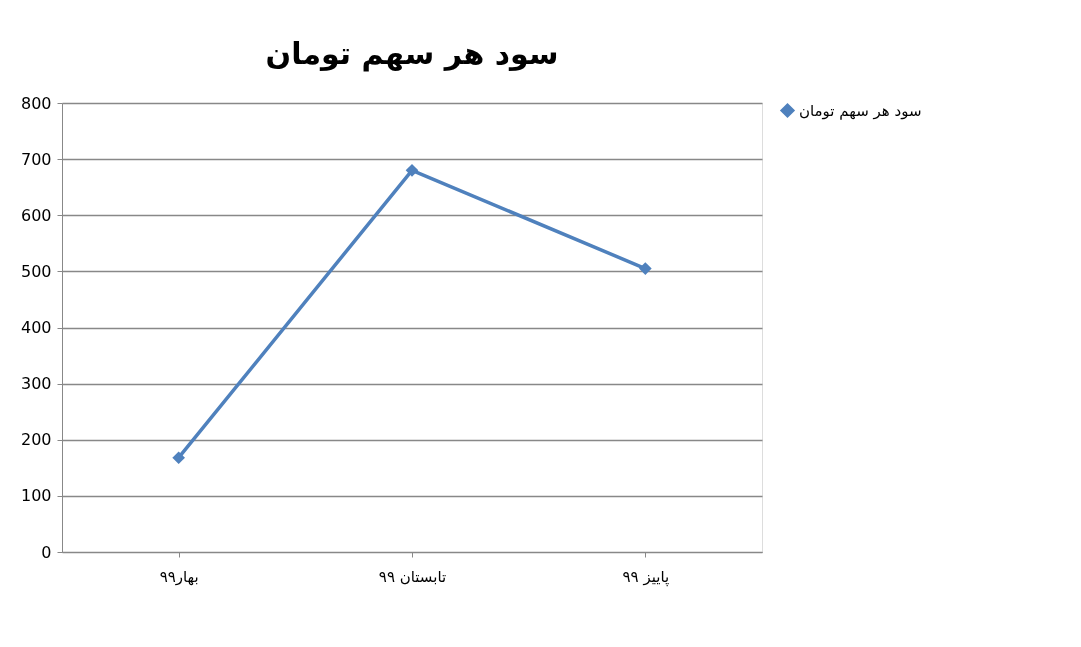 This screenshot has height=647, width=1081. I want to click on y-tick-label: 100, so click(36, 496).